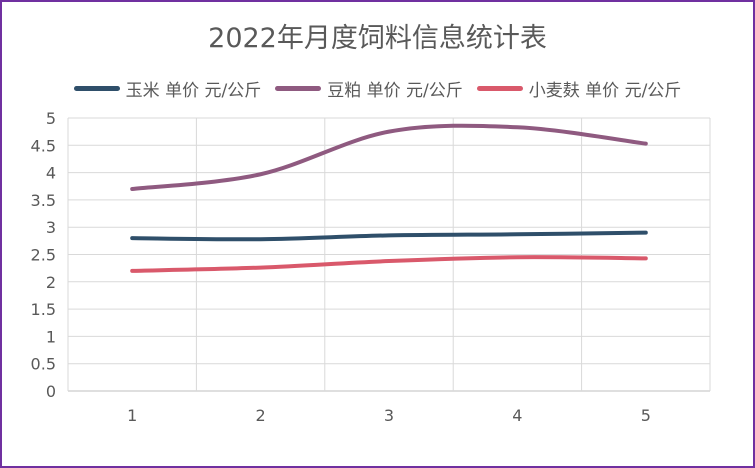 Image resolution: width=755 pixels, height=468 pixels. What do you see at coordinates (389, 415) in the screenshot?
I see `x-tick-label: 3` at bounding box center [389, 415].